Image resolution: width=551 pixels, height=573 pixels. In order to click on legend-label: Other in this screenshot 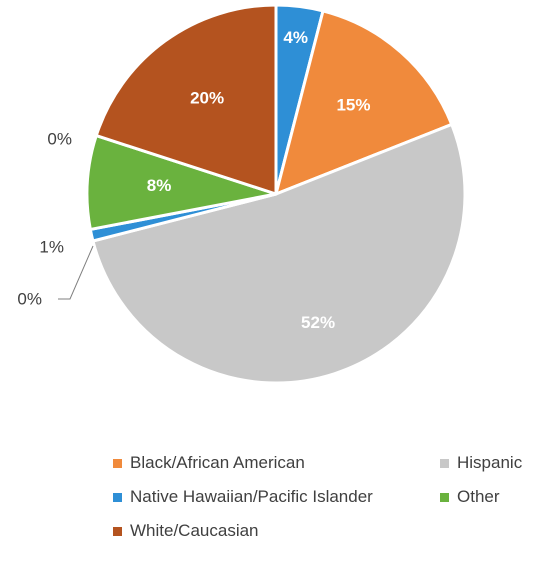, I will do `click(478, 496)`.